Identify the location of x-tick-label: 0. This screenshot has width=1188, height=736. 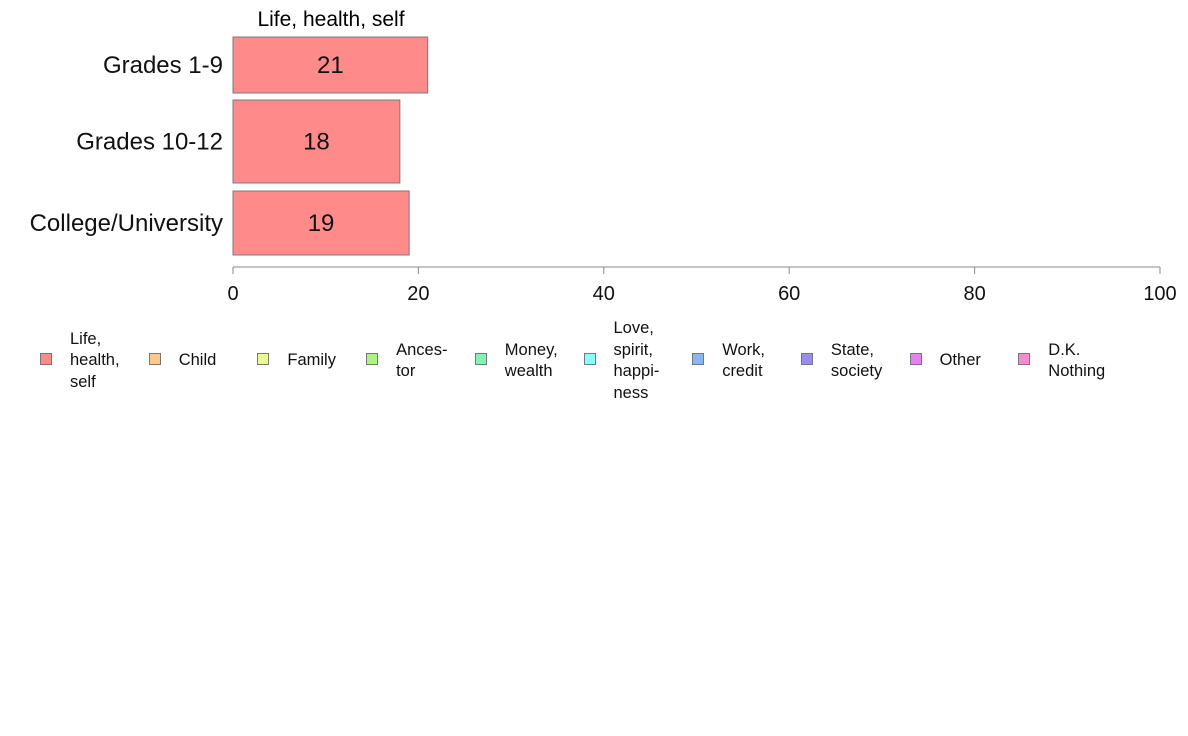
(232, 294).